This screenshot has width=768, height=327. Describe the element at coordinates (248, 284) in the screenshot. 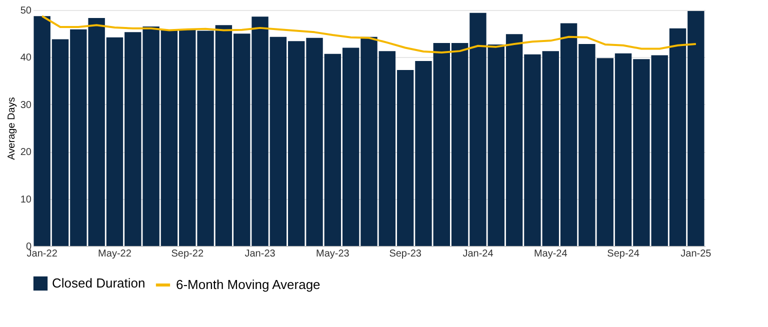

I see `legend-label: 6-Month Moving Average` at that location.